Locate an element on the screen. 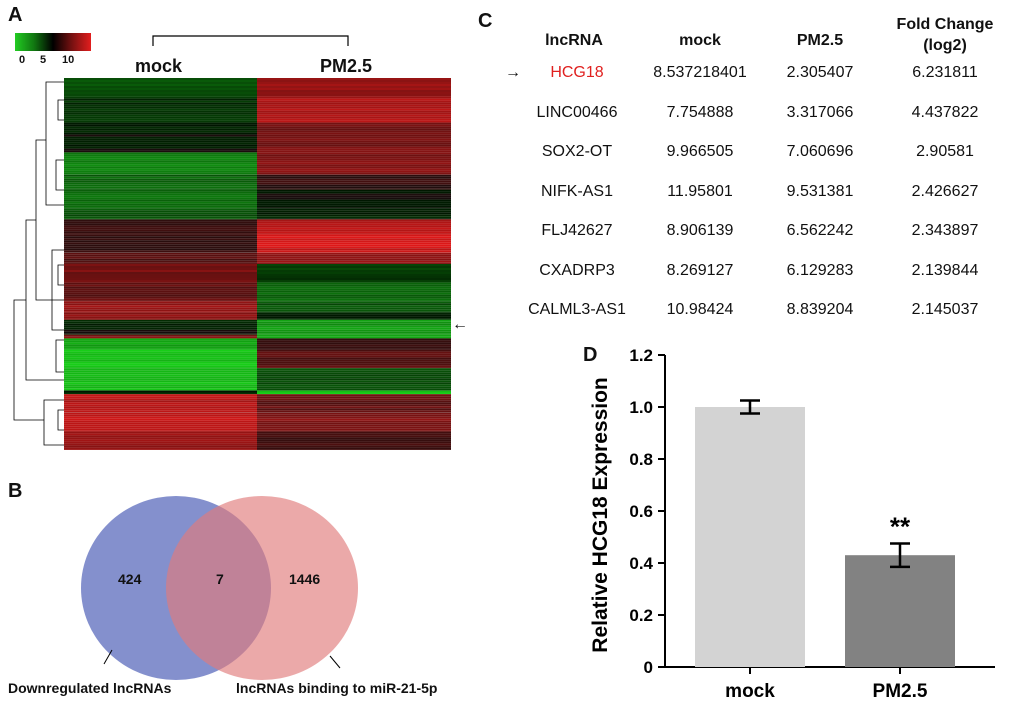 This screenshot has width=1020, height=704. table-header-fold-change: Fold Change (log2) is located at coordinates (945, 35).